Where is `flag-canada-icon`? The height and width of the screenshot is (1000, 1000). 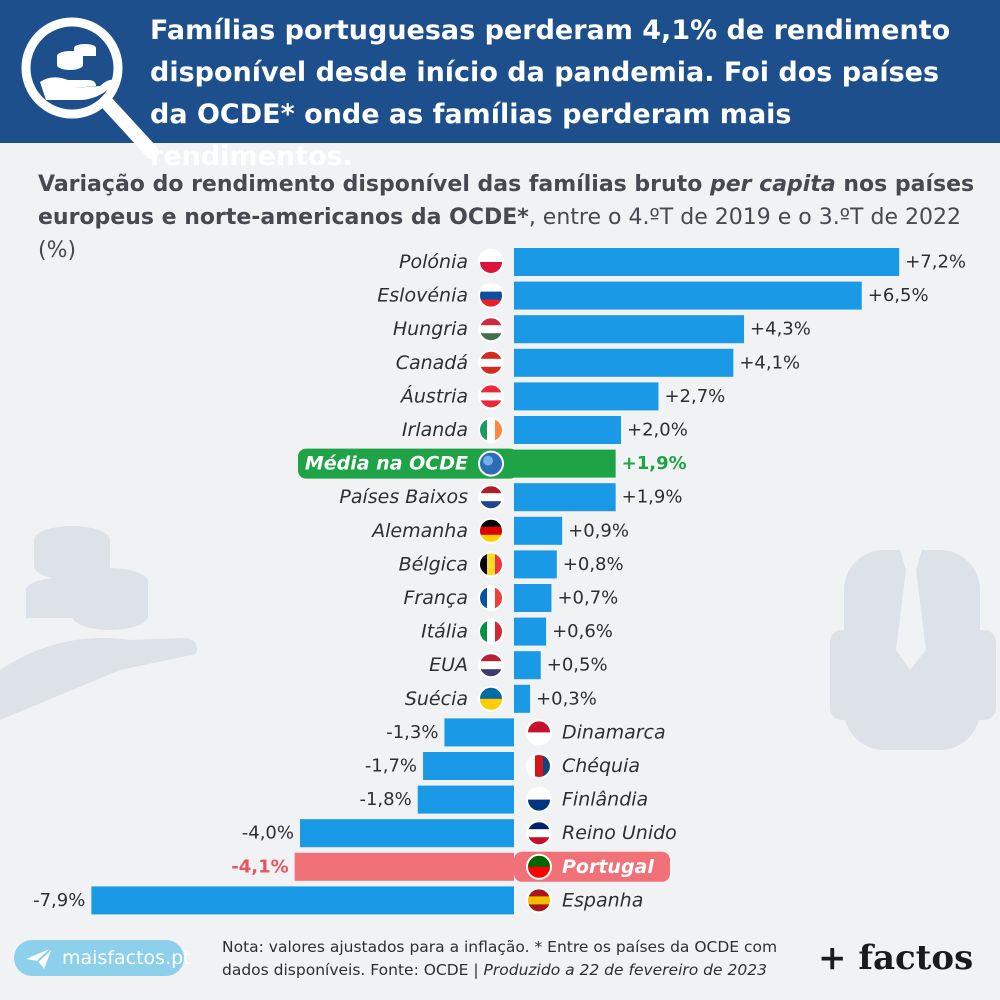
flag-canada-icon is located at coordinates (491, 362).